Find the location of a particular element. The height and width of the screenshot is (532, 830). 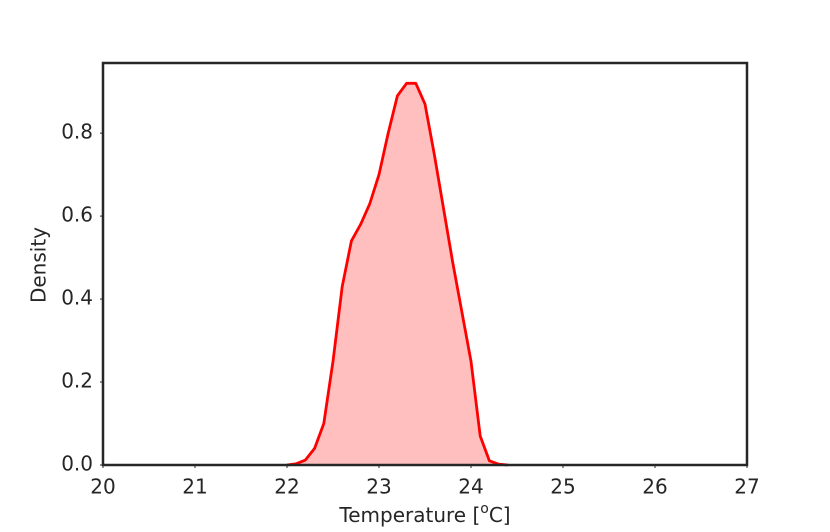

y-tick-label: 0.0 is located at coordinates (77, 464).